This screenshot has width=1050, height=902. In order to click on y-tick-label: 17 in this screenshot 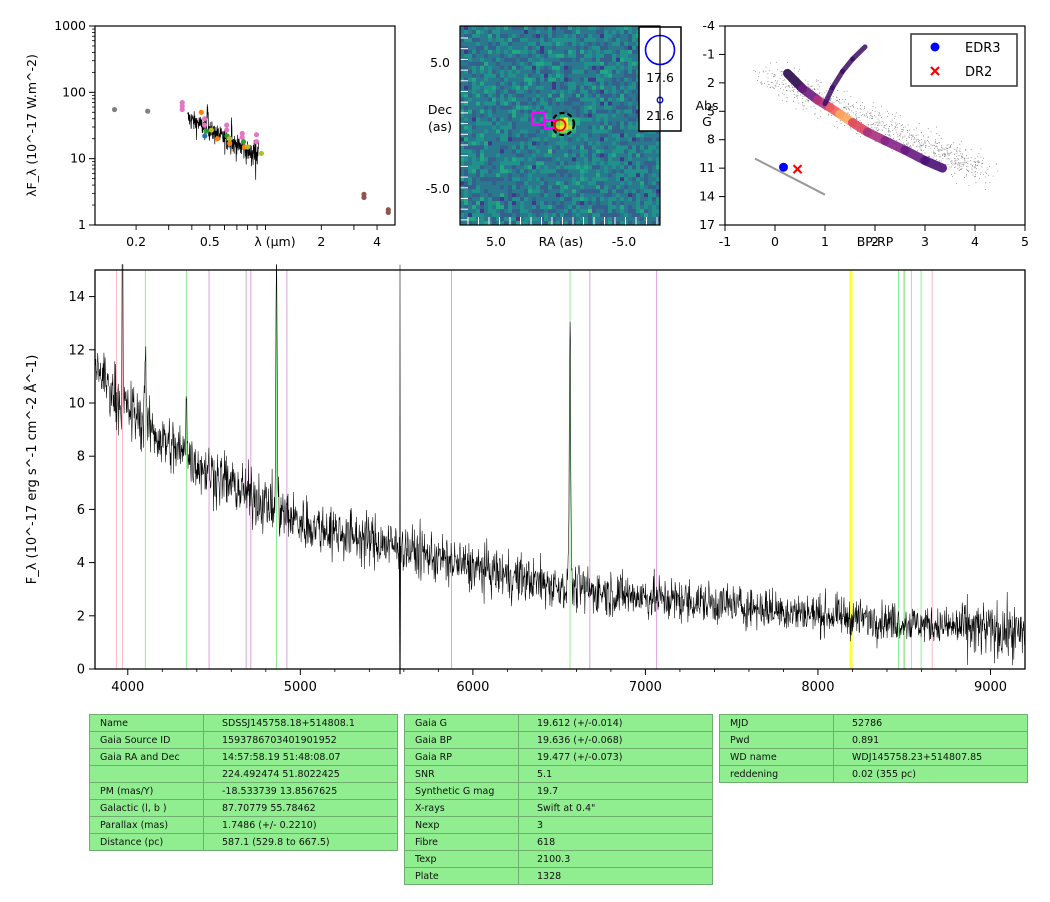, I will do `click(707, 224)`.